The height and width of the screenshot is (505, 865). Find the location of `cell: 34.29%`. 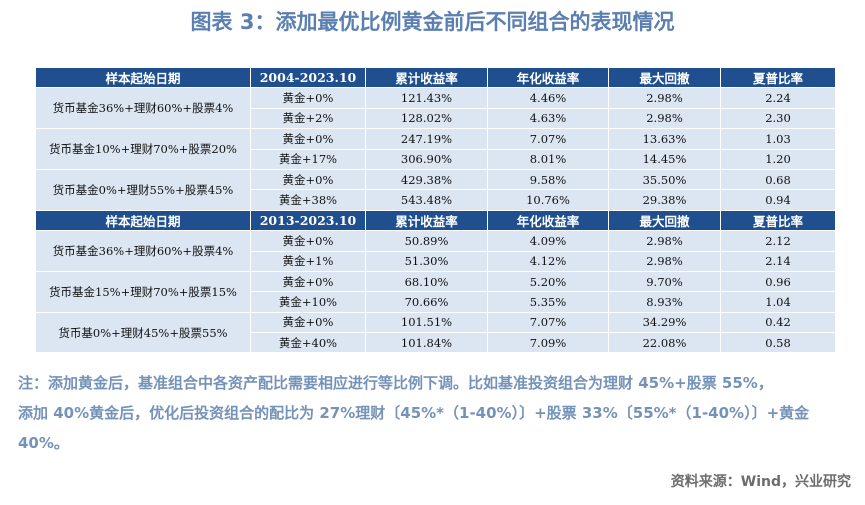

cell: 34.29% is located at coordinates (664, 322).